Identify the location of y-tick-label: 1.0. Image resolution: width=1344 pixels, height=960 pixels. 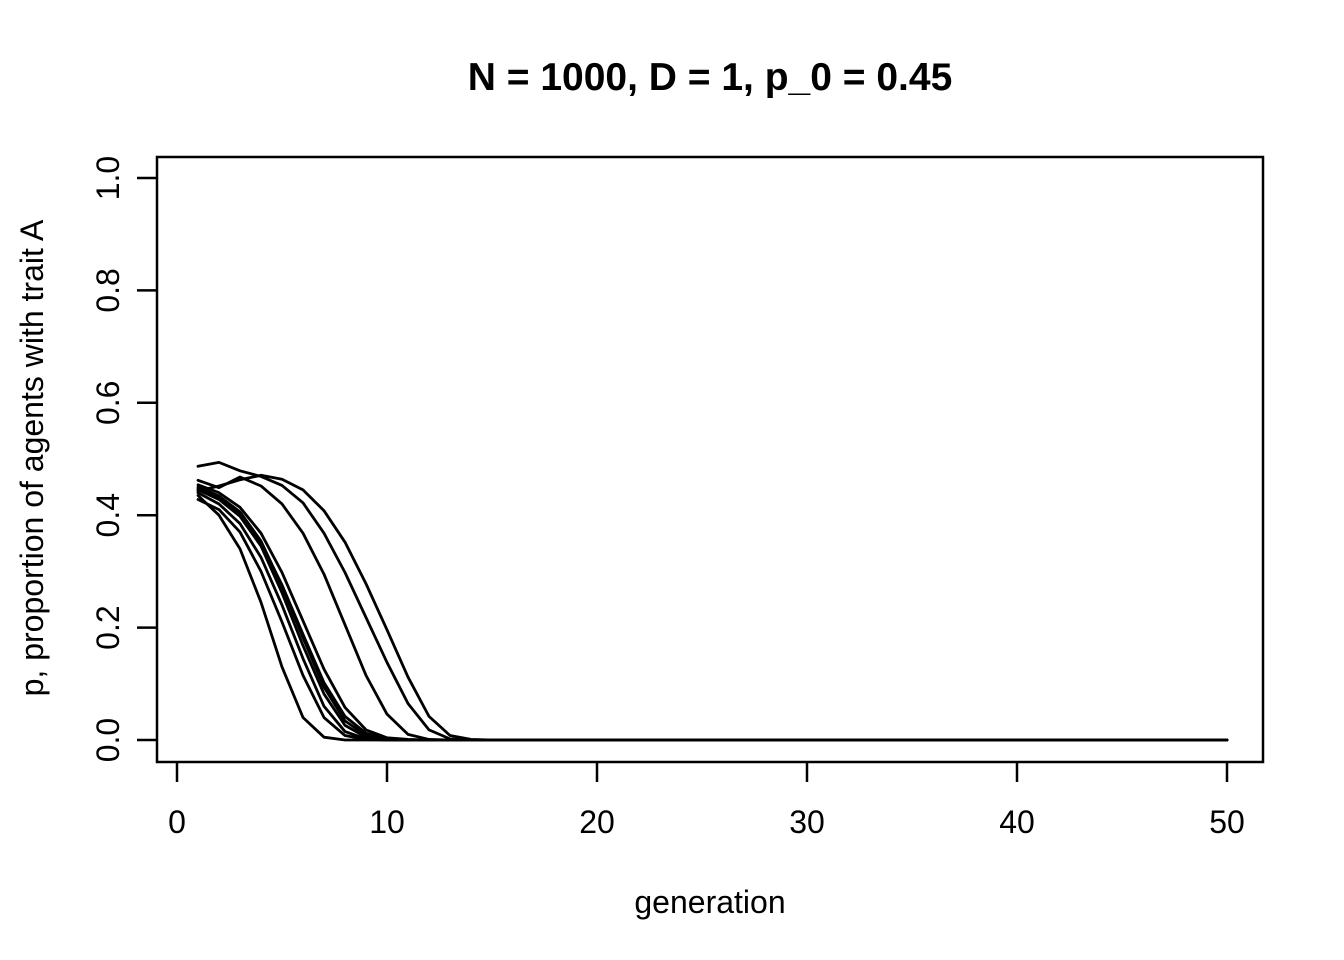
(108, 178).